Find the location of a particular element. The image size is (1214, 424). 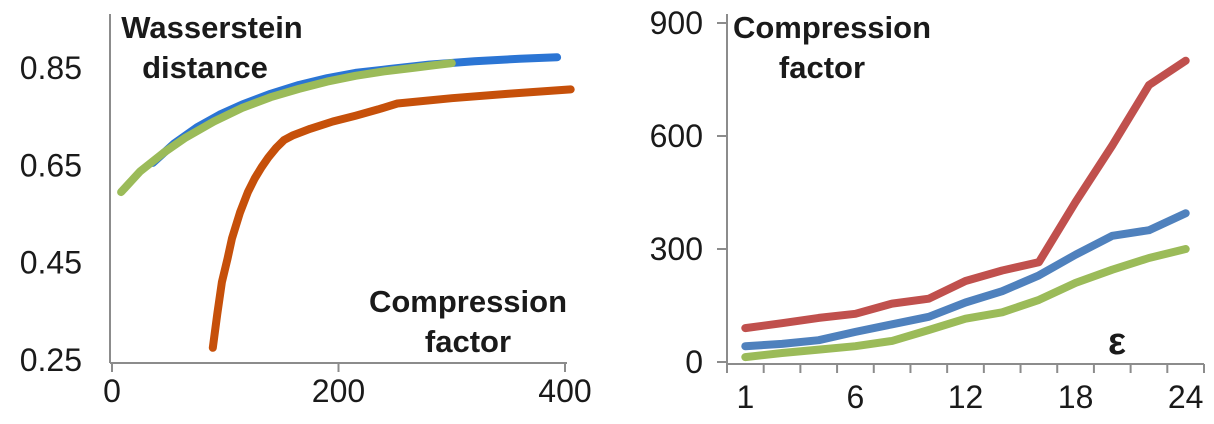

right-x-tick-label: 12 is located at coordinates (966, 397).